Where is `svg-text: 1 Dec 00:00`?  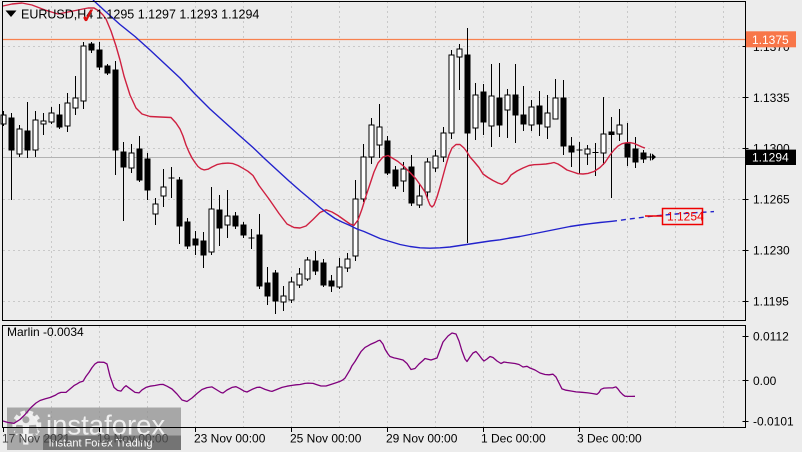
svg-text: 1 Dec 00:00 is located at coordinates (513, 439).